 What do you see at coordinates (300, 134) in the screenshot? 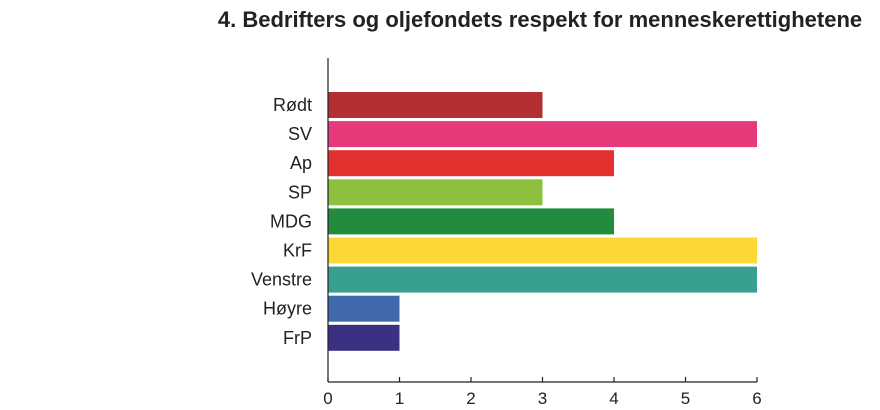
I see `category-label-1: SV` at bounding box center [300, 134].